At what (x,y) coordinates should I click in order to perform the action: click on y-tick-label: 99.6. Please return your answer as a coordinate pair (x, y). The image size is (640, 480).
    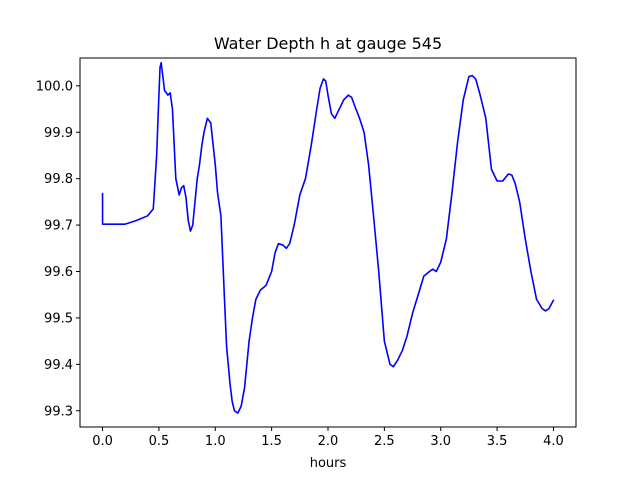
    Looking at the image, I should click on (58, 272).